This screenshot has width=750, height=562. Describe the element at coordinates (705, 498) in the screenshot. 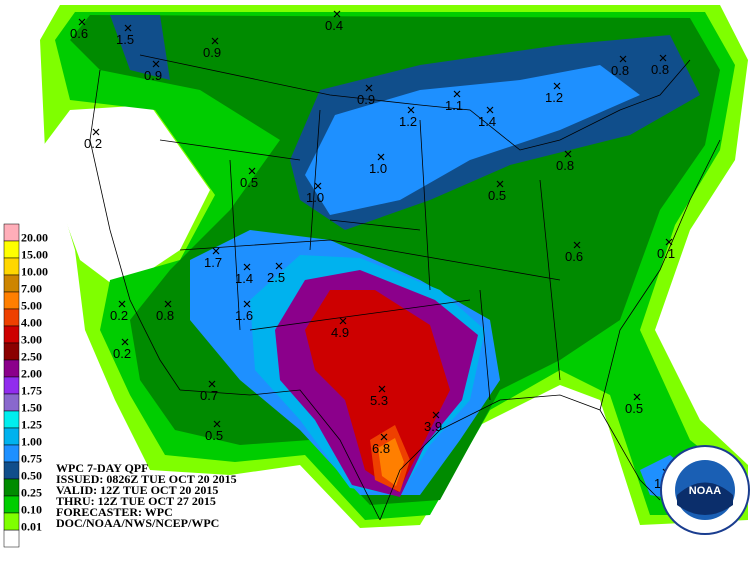

I see `logo-wave` at that location.